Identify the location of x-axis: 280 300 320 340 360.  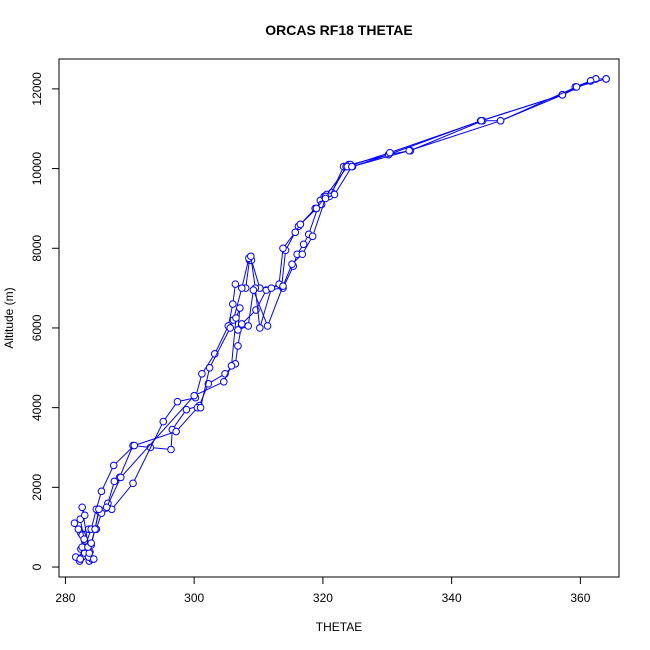
(323, 590).